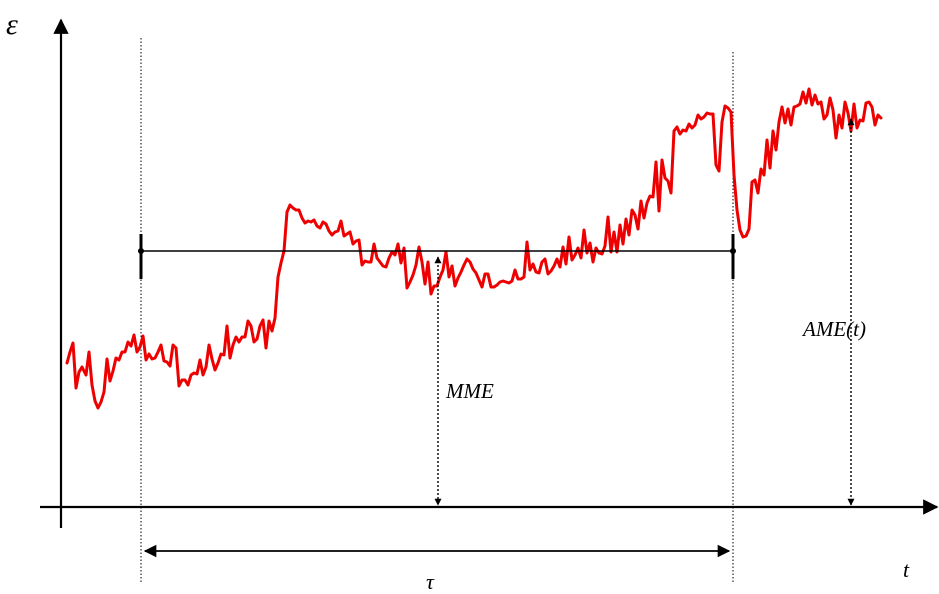  What do you see at coordinates (733, 251) in the screenshot?
I see `mme-level-right-dot` at bounding box center [733, 251].